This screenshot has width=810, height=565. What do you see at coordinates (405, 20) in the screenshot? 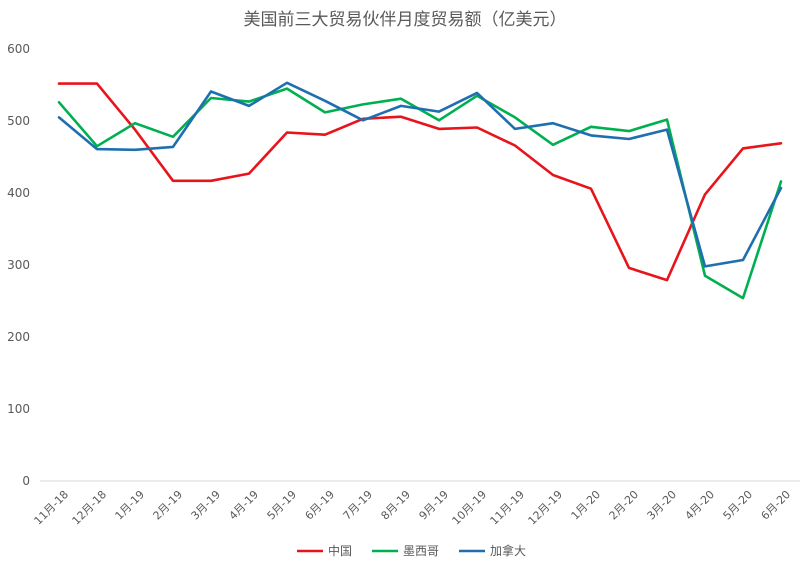
I see `chart-title: 美国前三大贸易伙伴月度贸易额（亿美元）` at bounding box center [405, 20].